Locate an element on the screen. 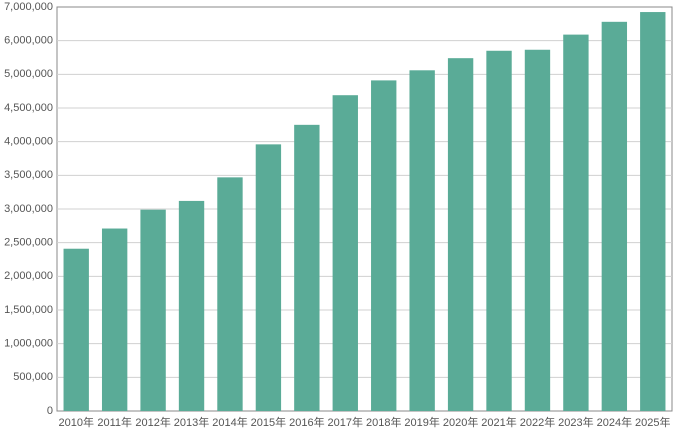  x-tick-label: 2024年 is located at coordinates (614, 422).